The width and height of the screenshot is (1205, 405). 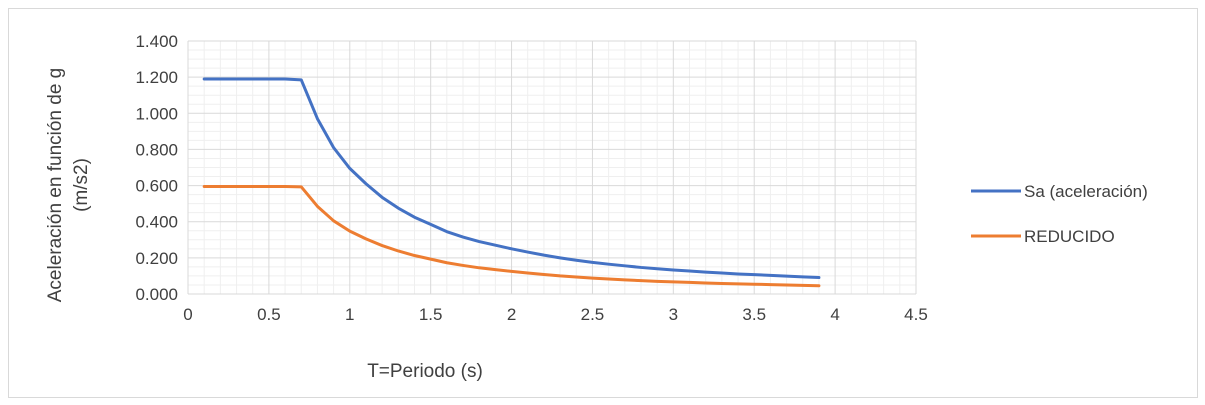 What do you see at coordinates (834, 314) in the screenshot?
I see `x-tick-label: 4` at bounding box center [834, 314].